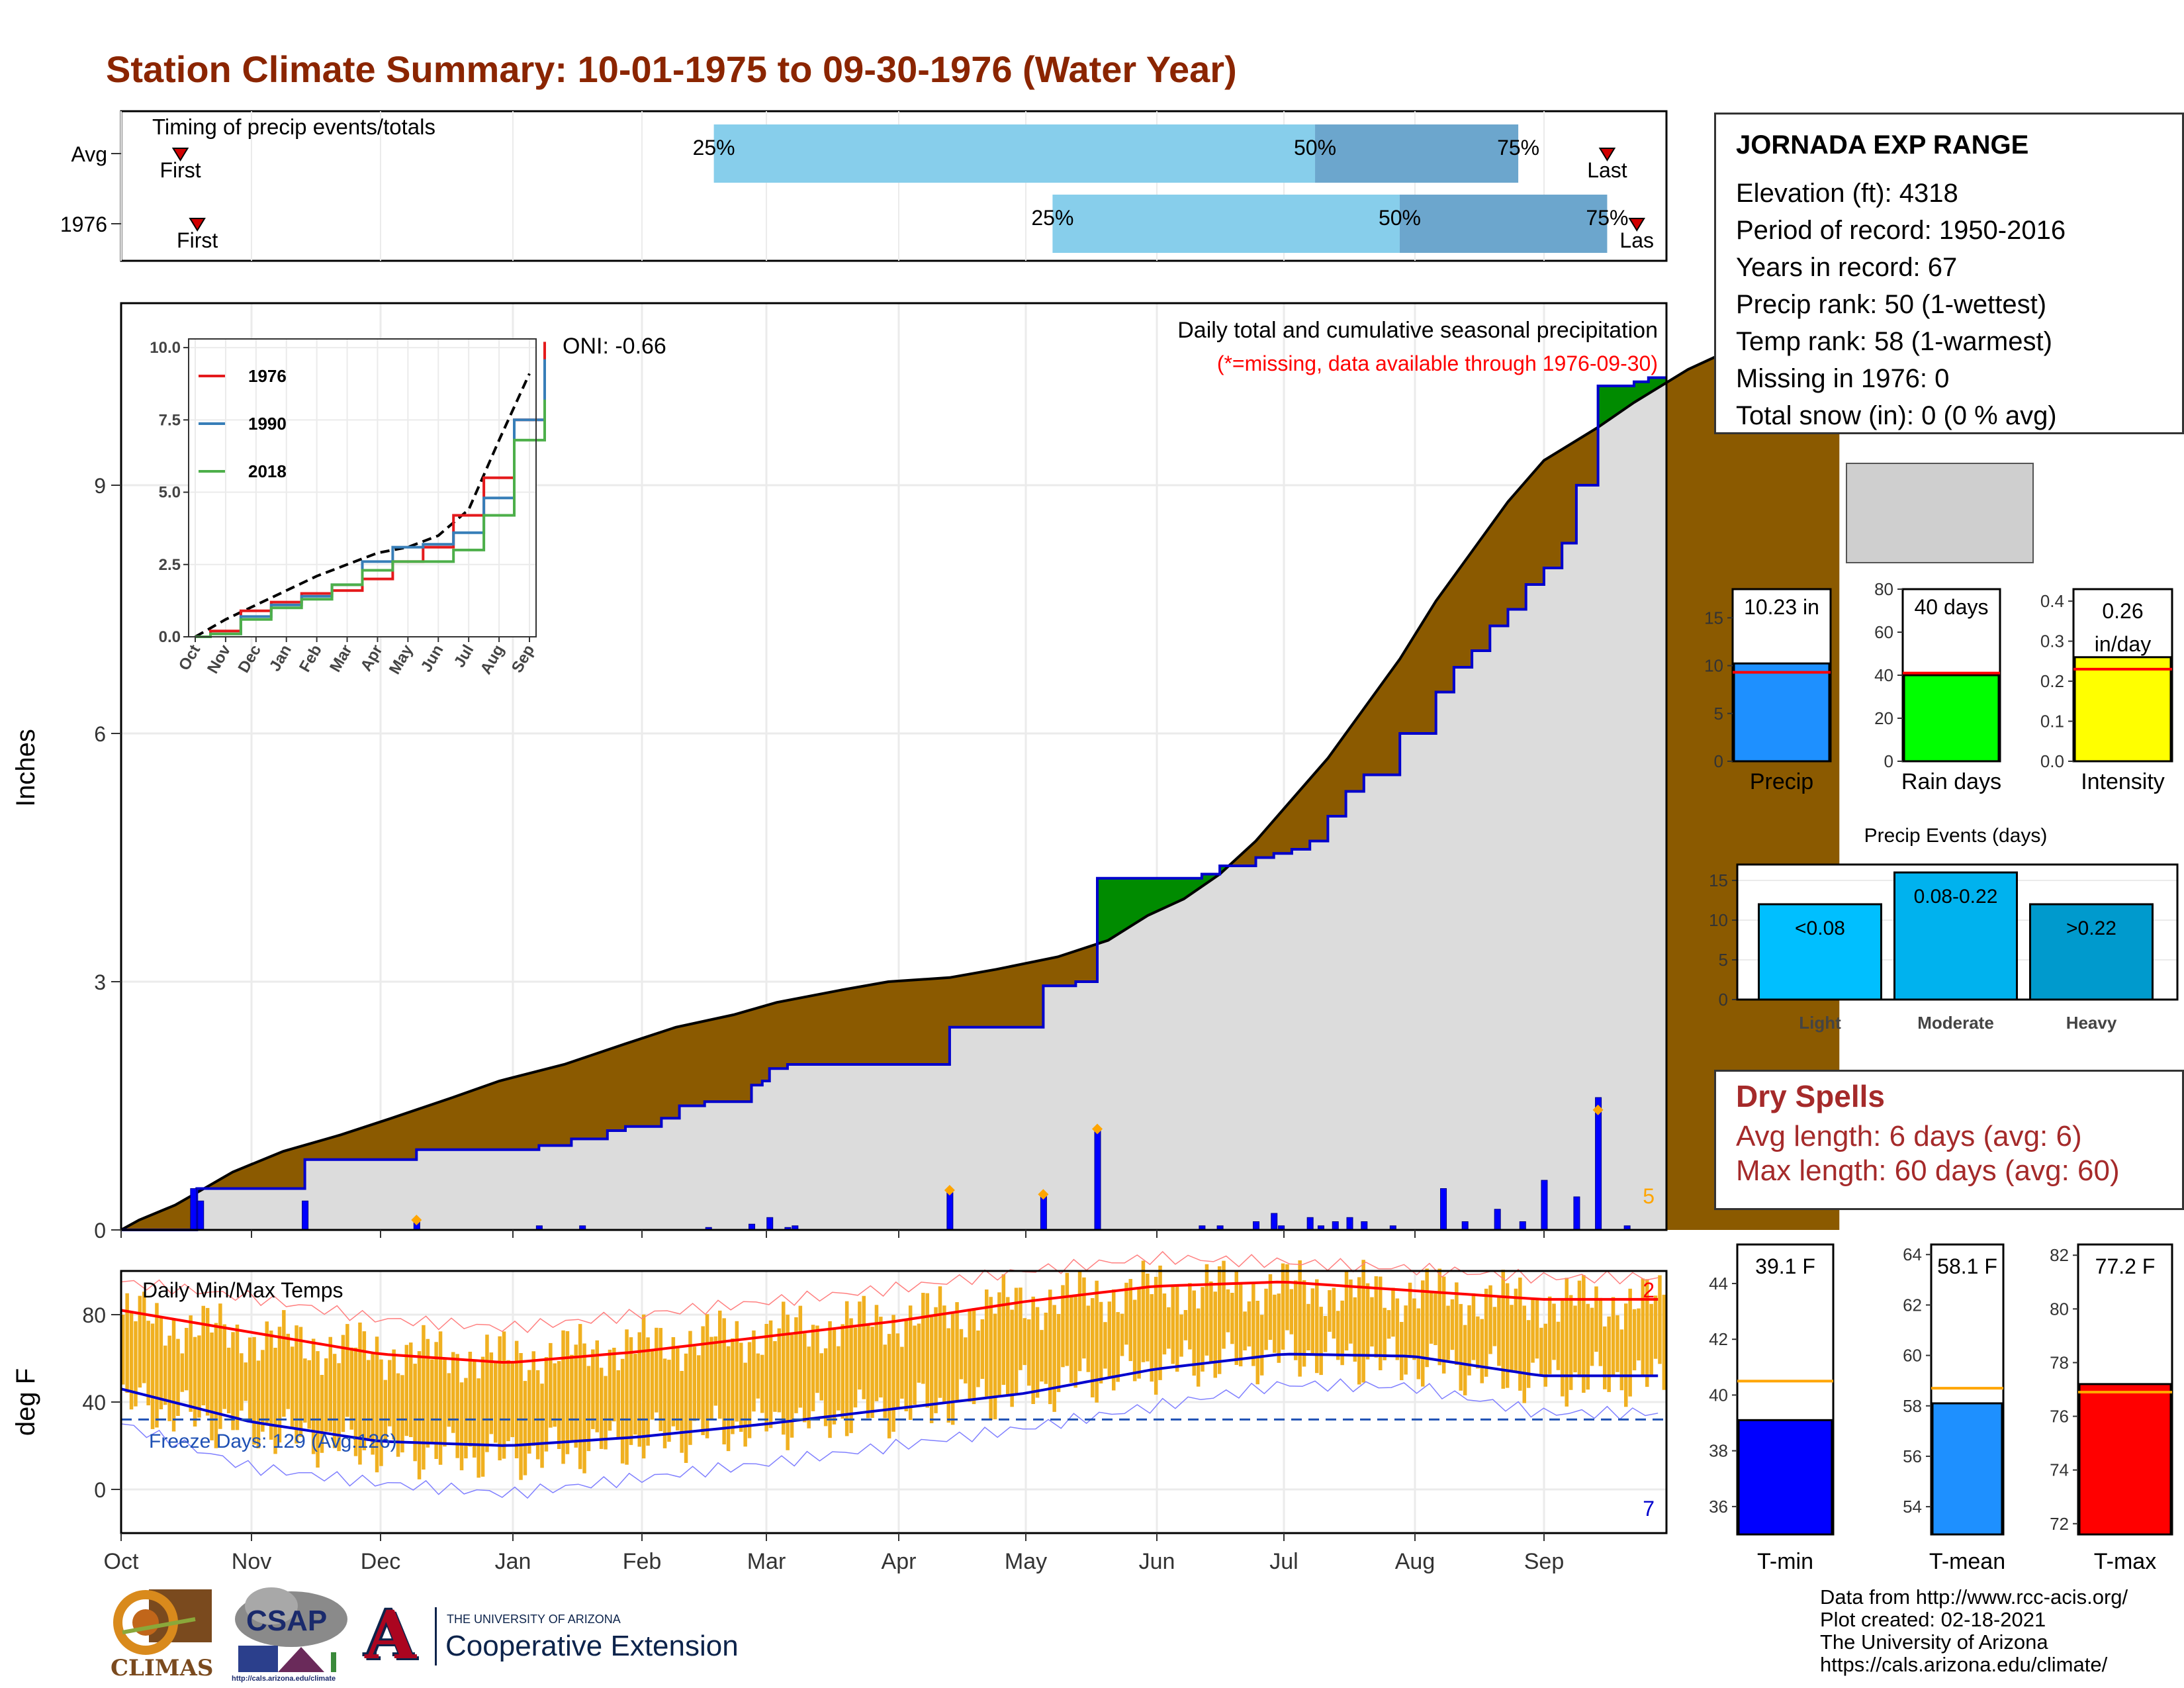  Describe the element at coordinates (899, 1561) in the screenshot. I see `month-axis-label: Apr` at that location.